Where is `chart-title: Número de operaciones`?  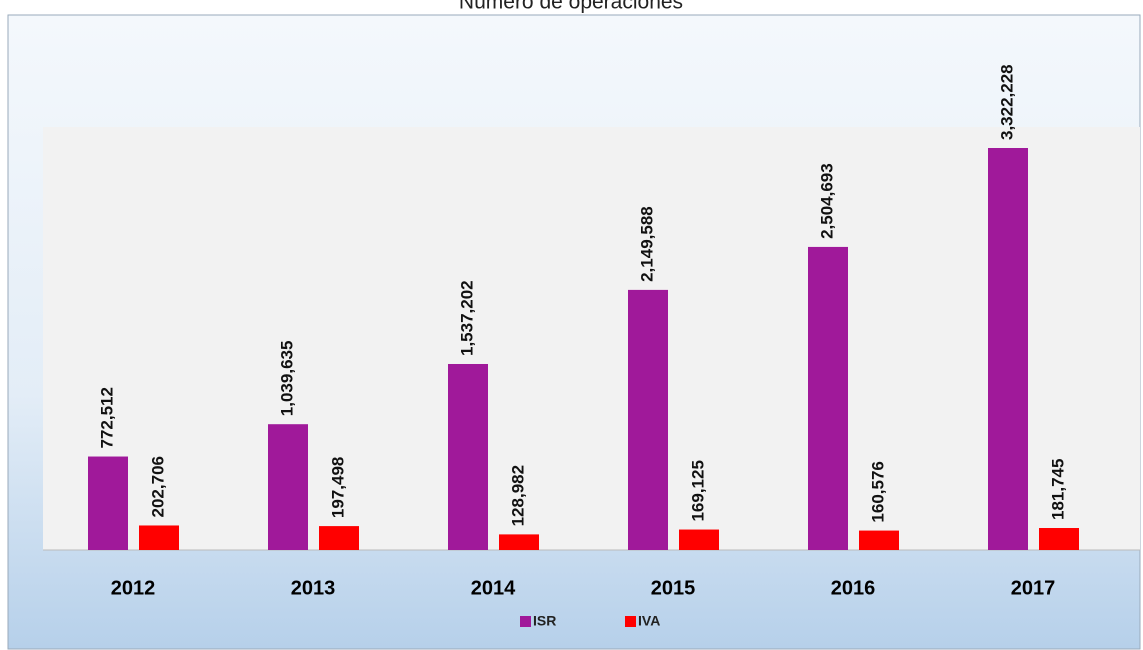 chart-title: Número de operaciones is located at coordinates (571, 7).